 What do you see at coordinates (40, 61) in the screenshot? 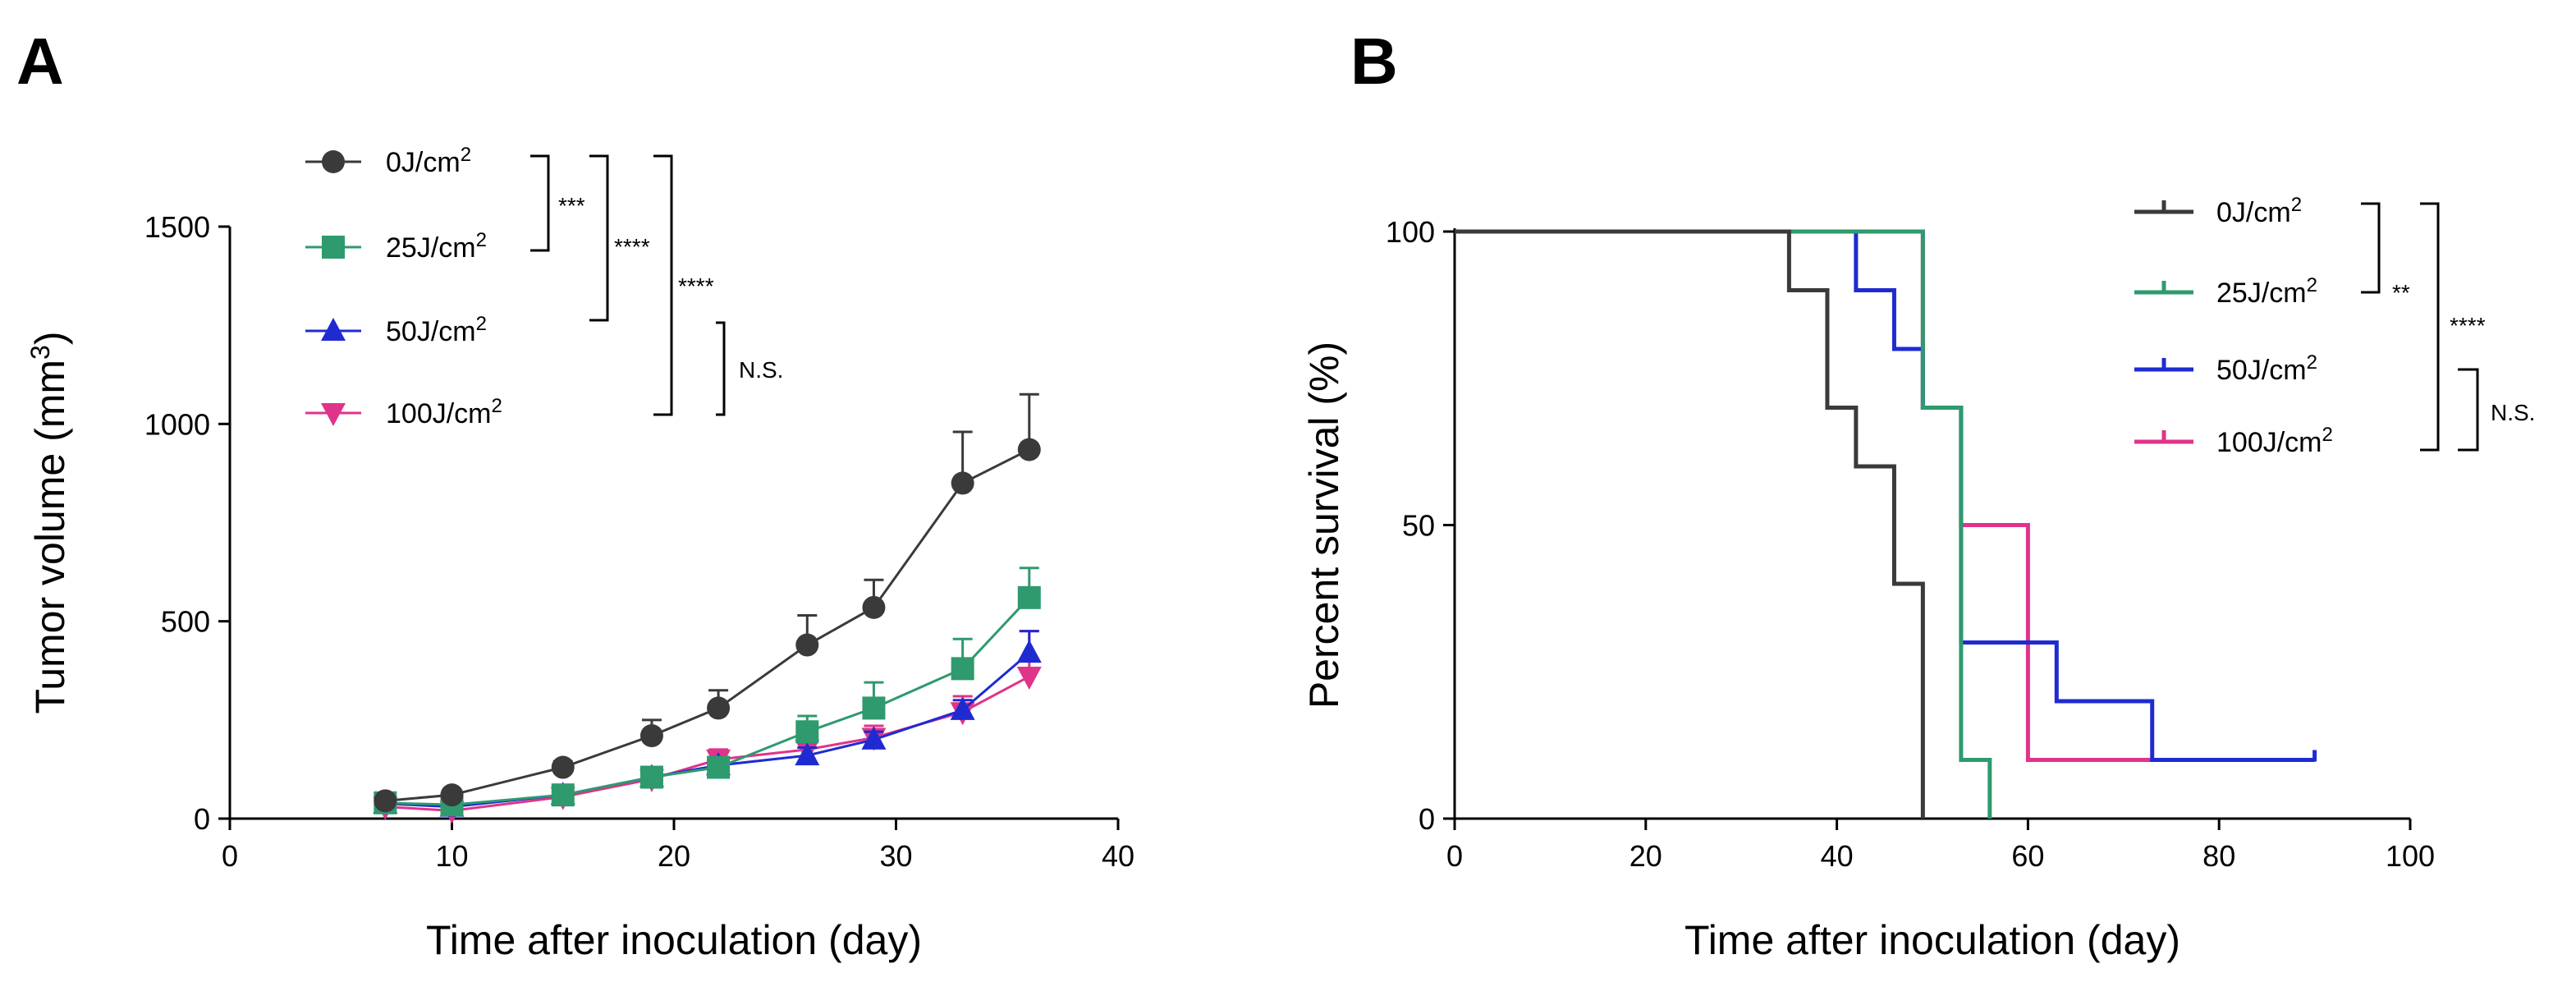
I see `panel-letter-a: A` at bounding box center [40, 61].